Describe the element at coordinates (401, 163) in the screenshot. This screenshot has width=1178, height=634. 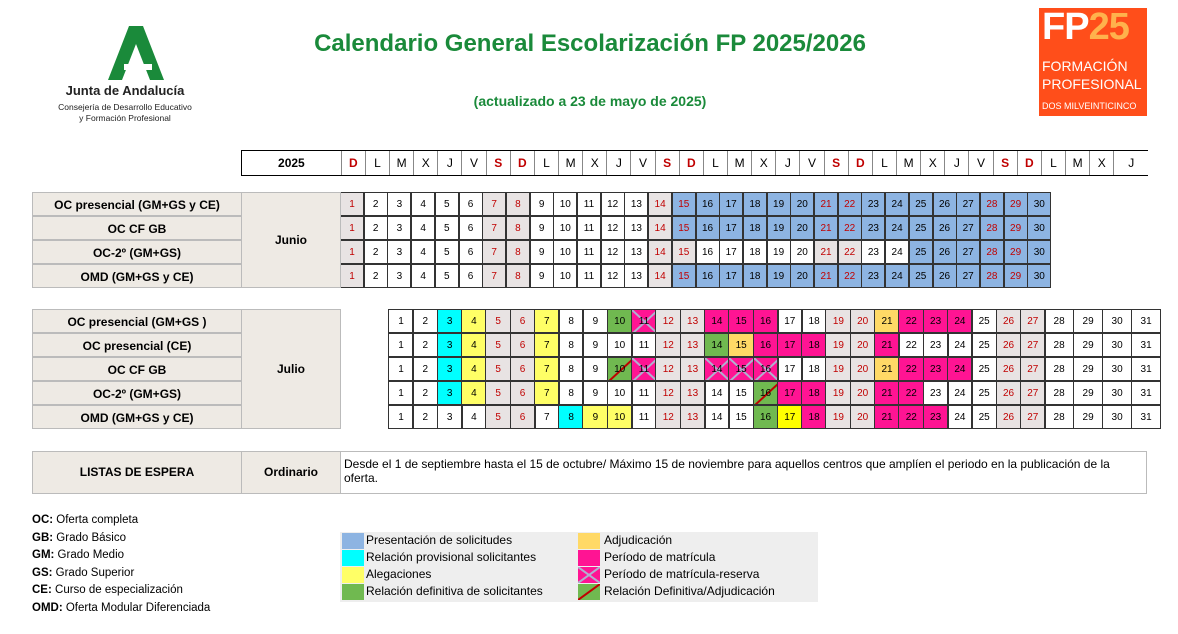
I see `header-weekday: M` at that location.